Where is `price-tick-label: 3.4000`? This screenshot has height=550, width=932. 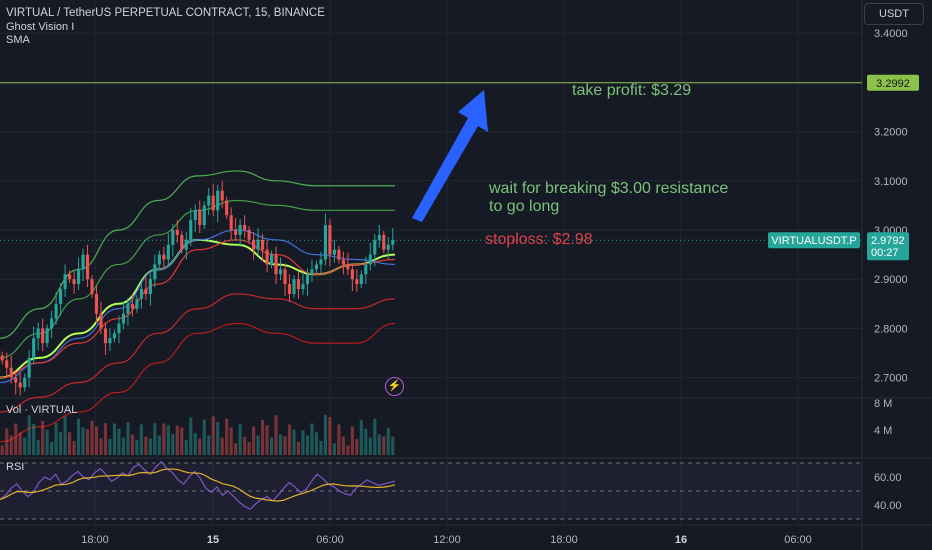
price-tick-label: 3.4000 is located at coordinates (891, 34).